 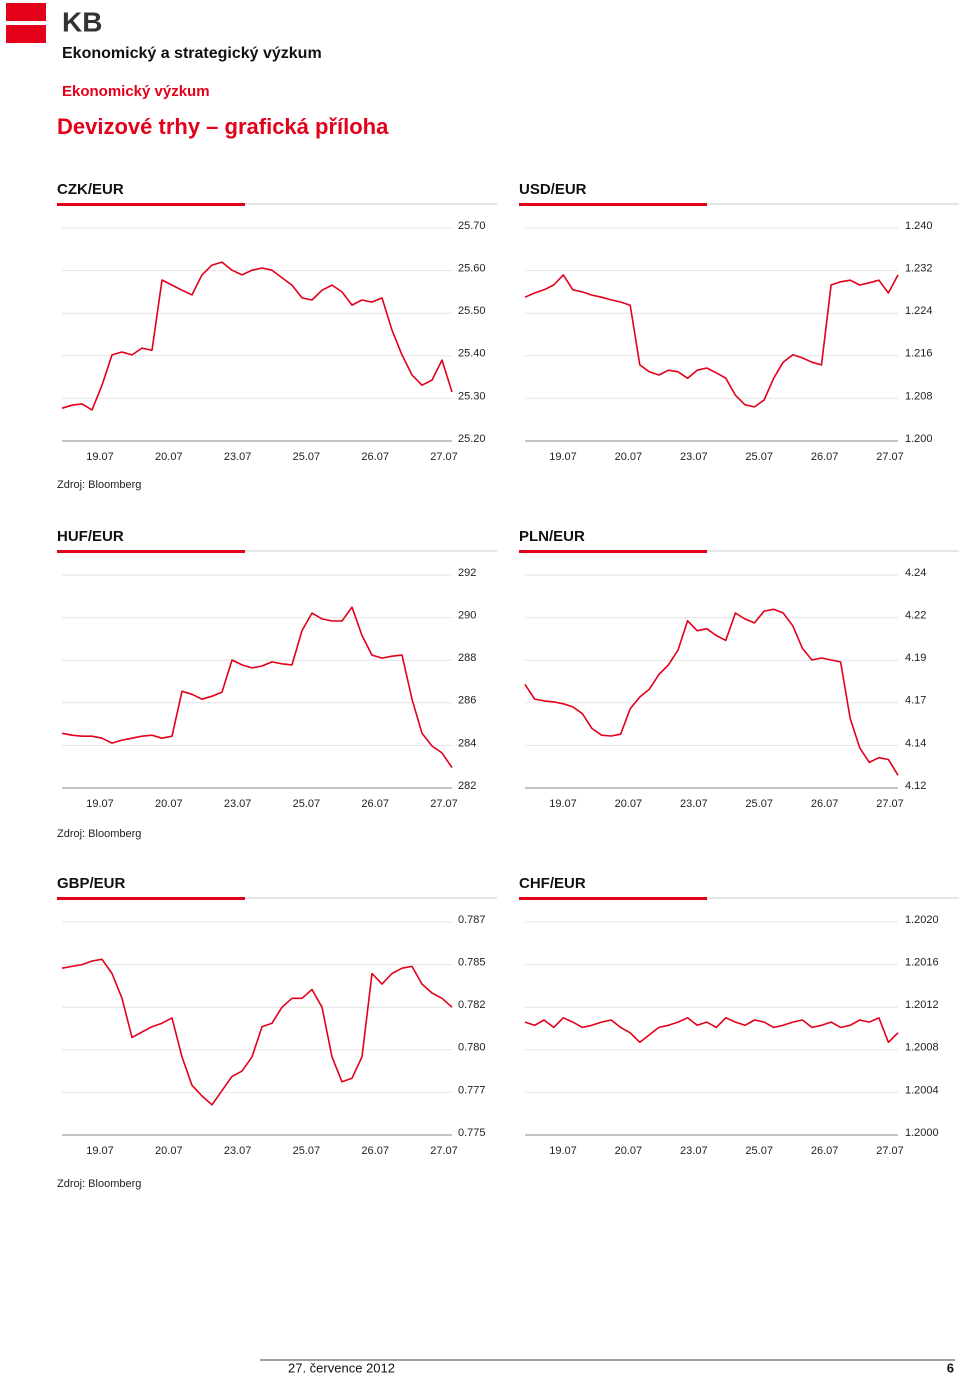 What do you see at coordinates (950, 1367) in the screenshot?
I see `page-number: 6` at bounding box center [950, 1367].